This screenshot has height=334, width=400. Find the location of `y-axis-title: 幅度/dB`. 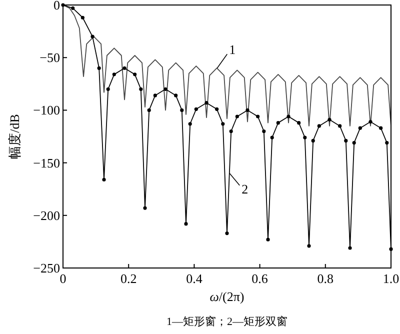

y-axis-title: 幅度/dB is located at coordinates (14, 136).